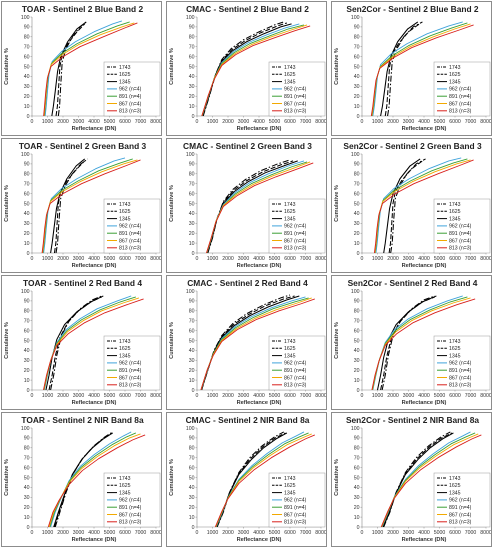  I want to click on chart-title: CMAC - Sentinel 2 NIR Band 8a, so click(248, 420).